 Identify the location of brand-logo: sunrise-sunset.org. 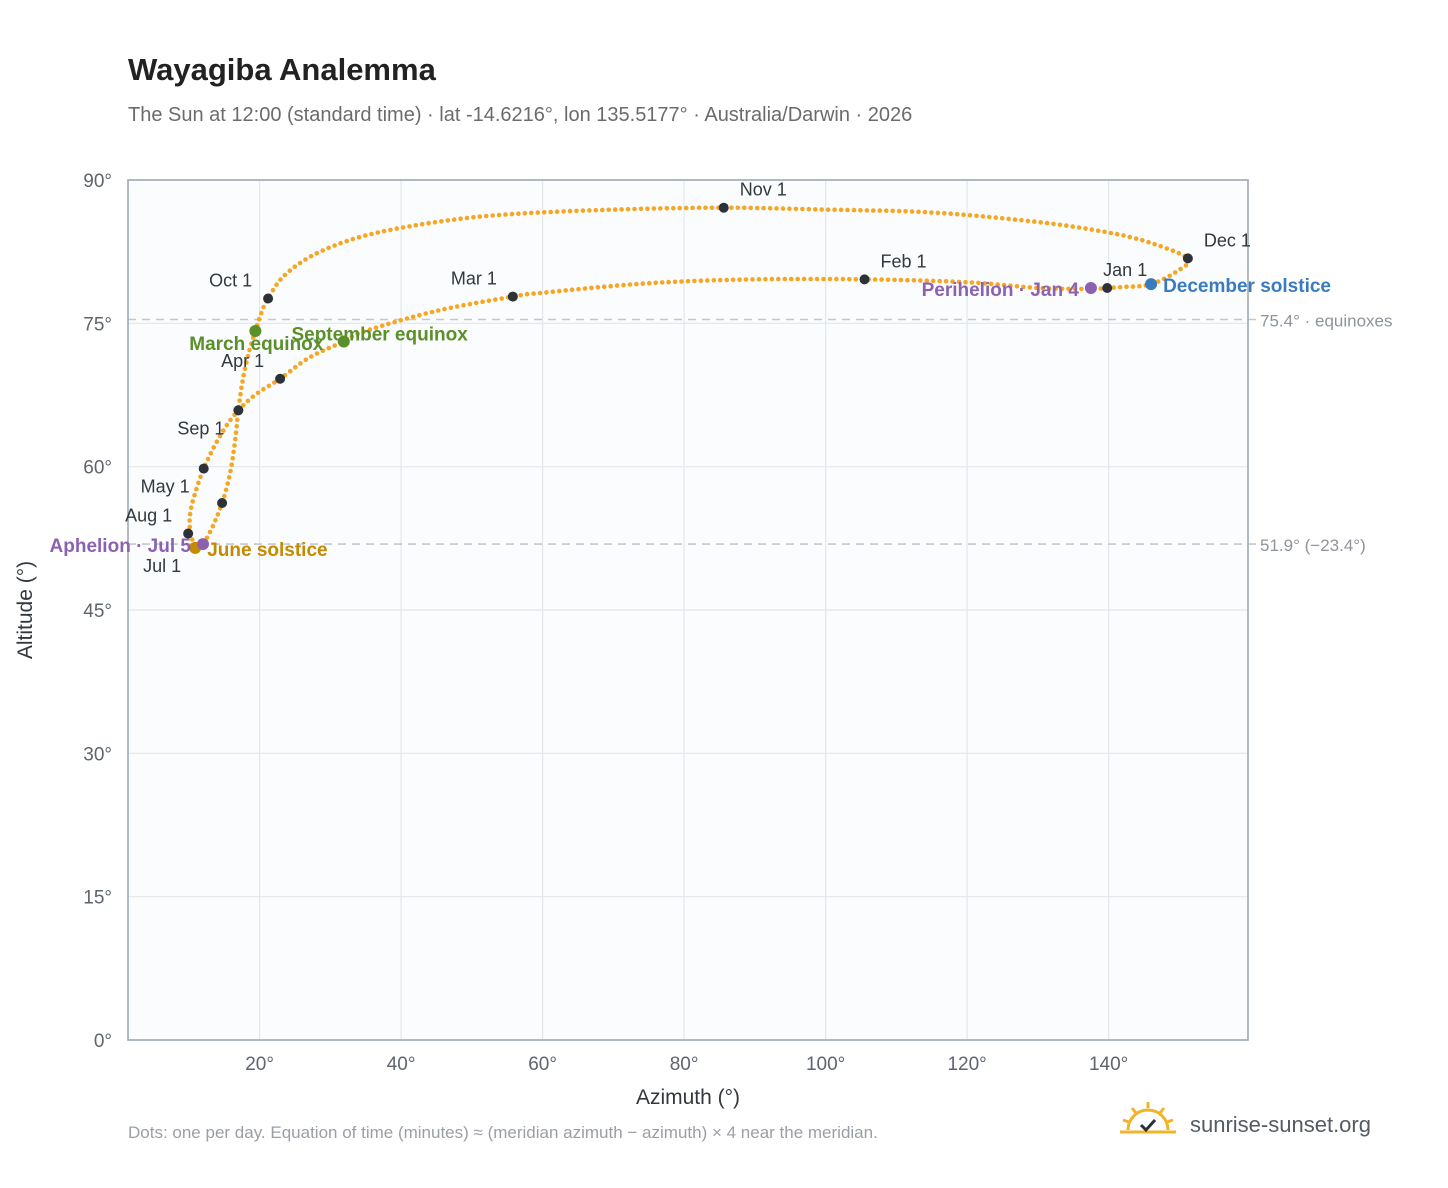
(1255, 1125).